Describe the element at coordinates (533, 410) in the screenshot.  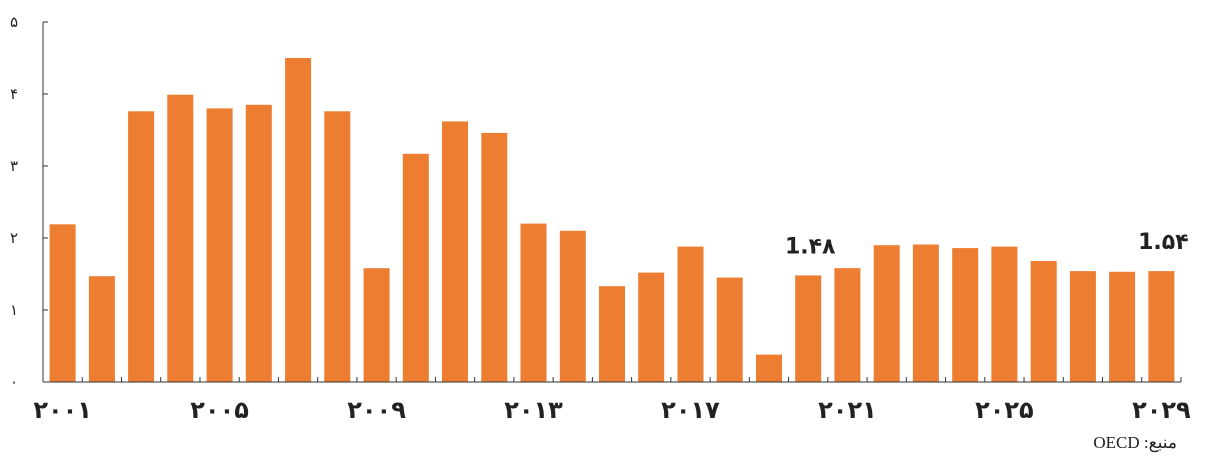
I see `x-tick-label: ۲۰۱۳` at that location.